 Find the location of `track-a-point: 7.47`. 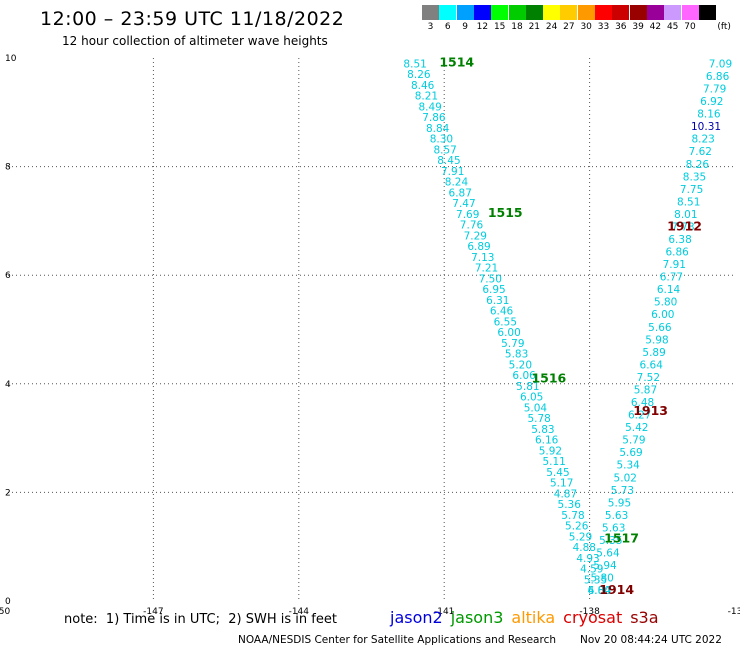

track-a-point: 7.47 is located at coordinates (463, 204).